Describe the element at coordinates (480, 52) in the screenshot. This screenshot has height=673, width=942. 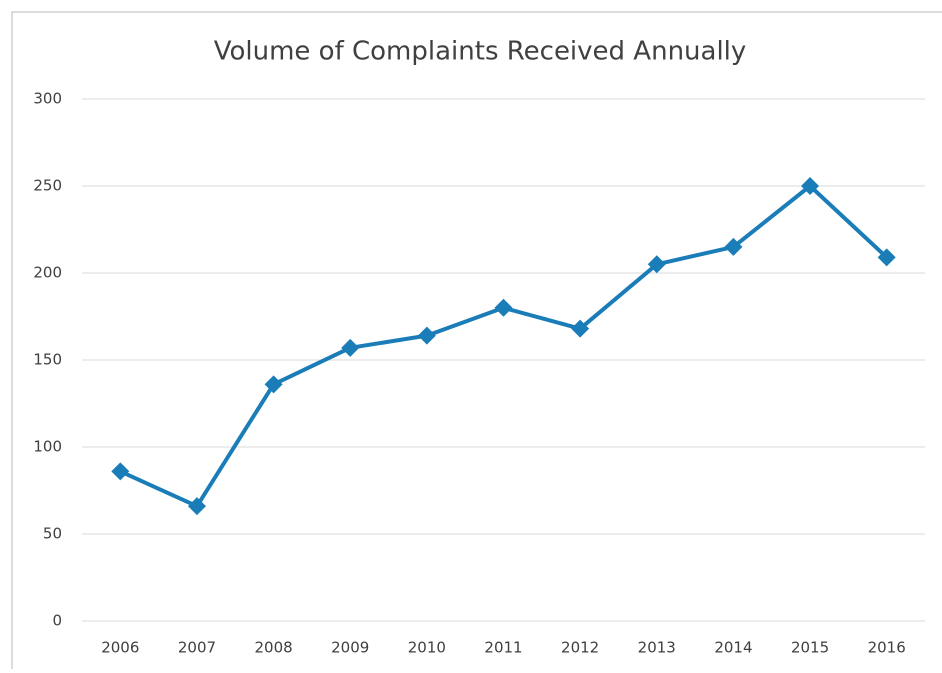
I see `chart-title: Volume of Complaints Received Annually` at that location.